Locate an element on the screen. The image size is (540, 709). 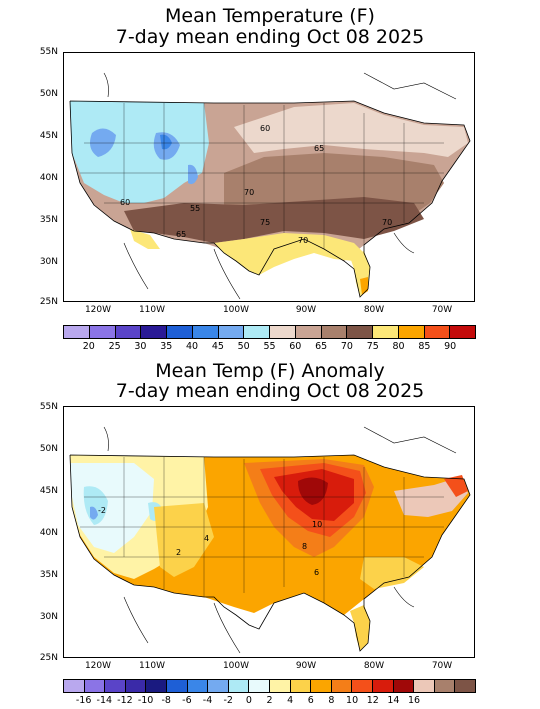
colorbar-tick-label: -16 is located at coordinates (83, 700).